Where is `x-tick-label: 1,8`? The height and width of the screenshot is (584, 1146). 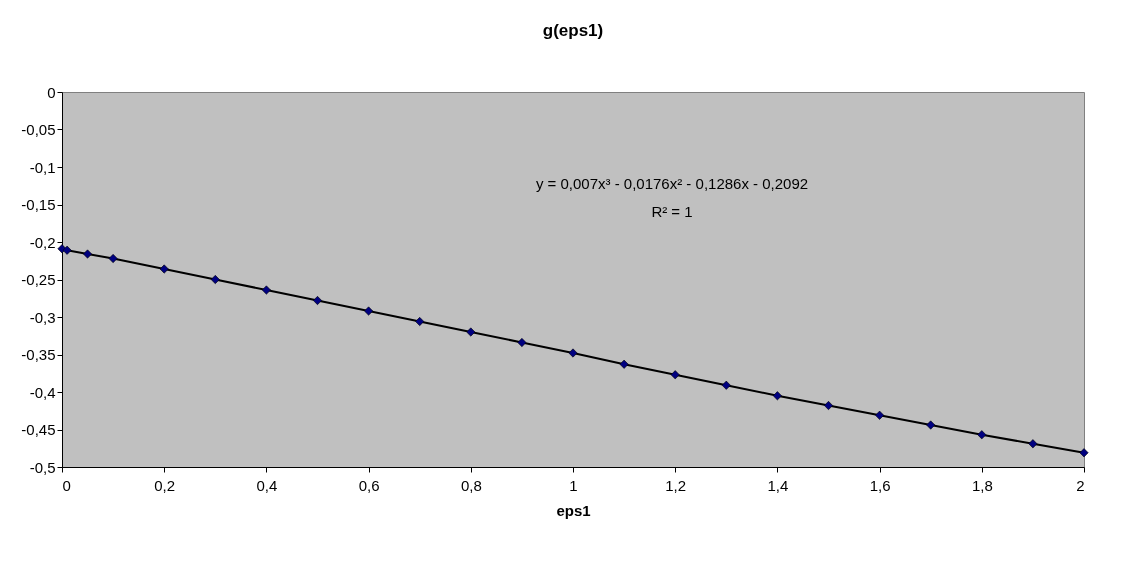 x-tick-label: 1,8 is located at coordinates (982, 485).